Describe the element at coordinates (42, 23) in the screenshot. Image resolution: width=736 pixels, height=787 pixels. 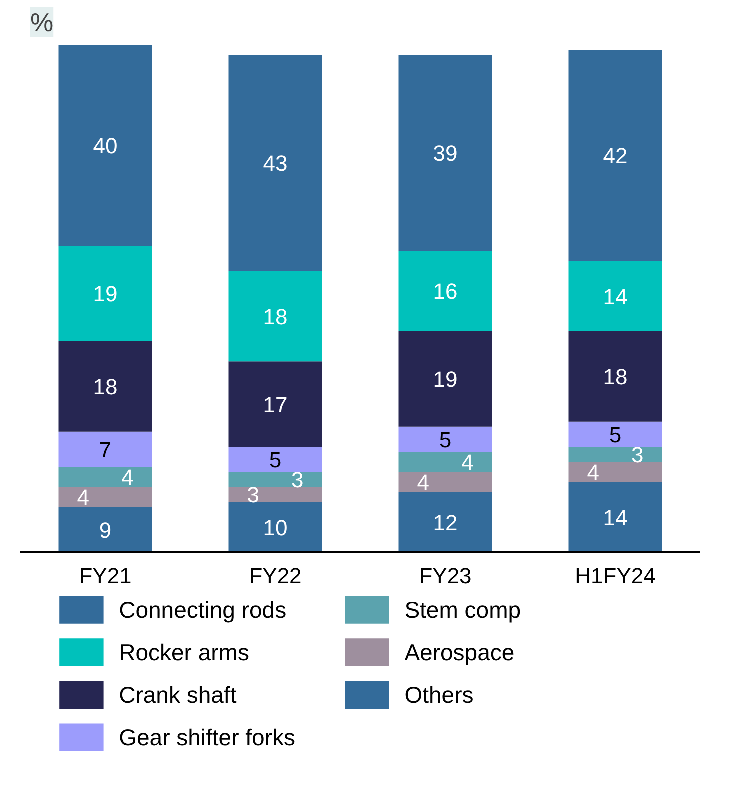
I see `chart-title: %` at that location.